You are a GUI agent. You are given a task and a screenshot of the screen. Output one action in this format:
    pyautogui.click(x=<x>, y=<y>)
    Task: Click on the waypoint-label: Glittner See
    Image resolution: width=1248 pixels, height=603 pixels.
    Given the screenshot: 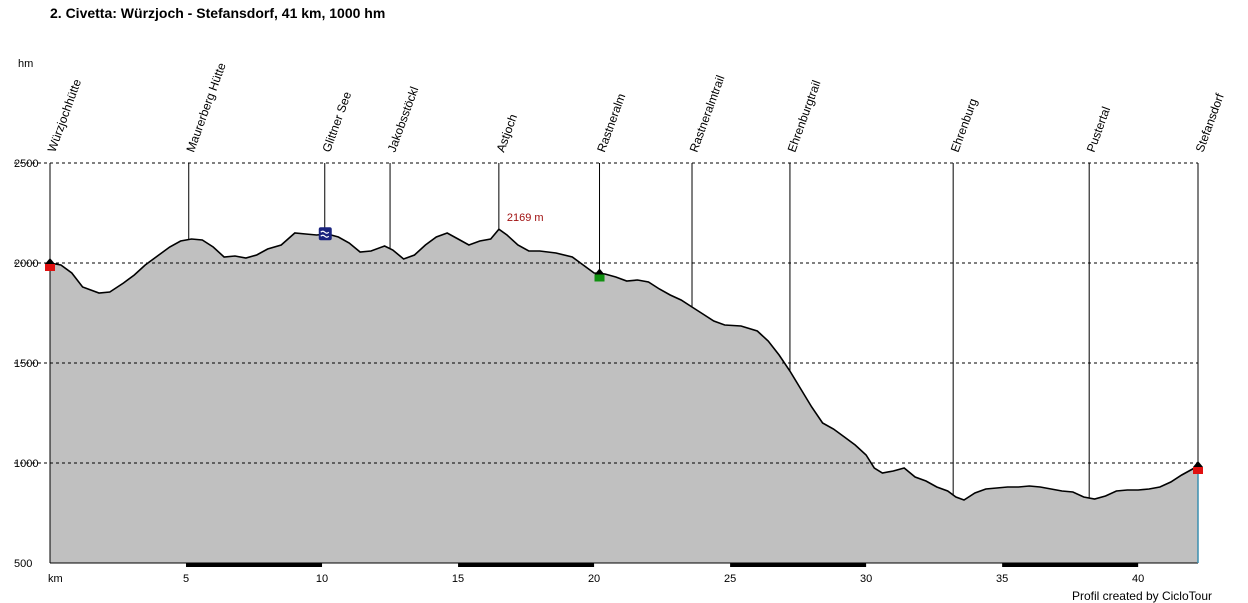 What is the action you would take?
    pyautogui.click(x=336, y=121)
    